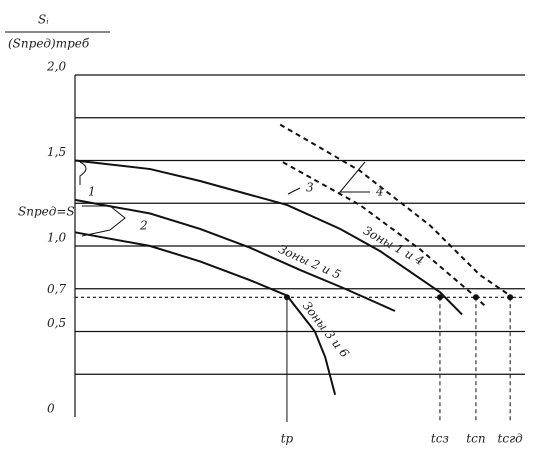 The image size is (550, 462). Describe the element at coordinates (326, 330) in the screenshot. I see `curve-label: Зоны 3 и 6` at that location.